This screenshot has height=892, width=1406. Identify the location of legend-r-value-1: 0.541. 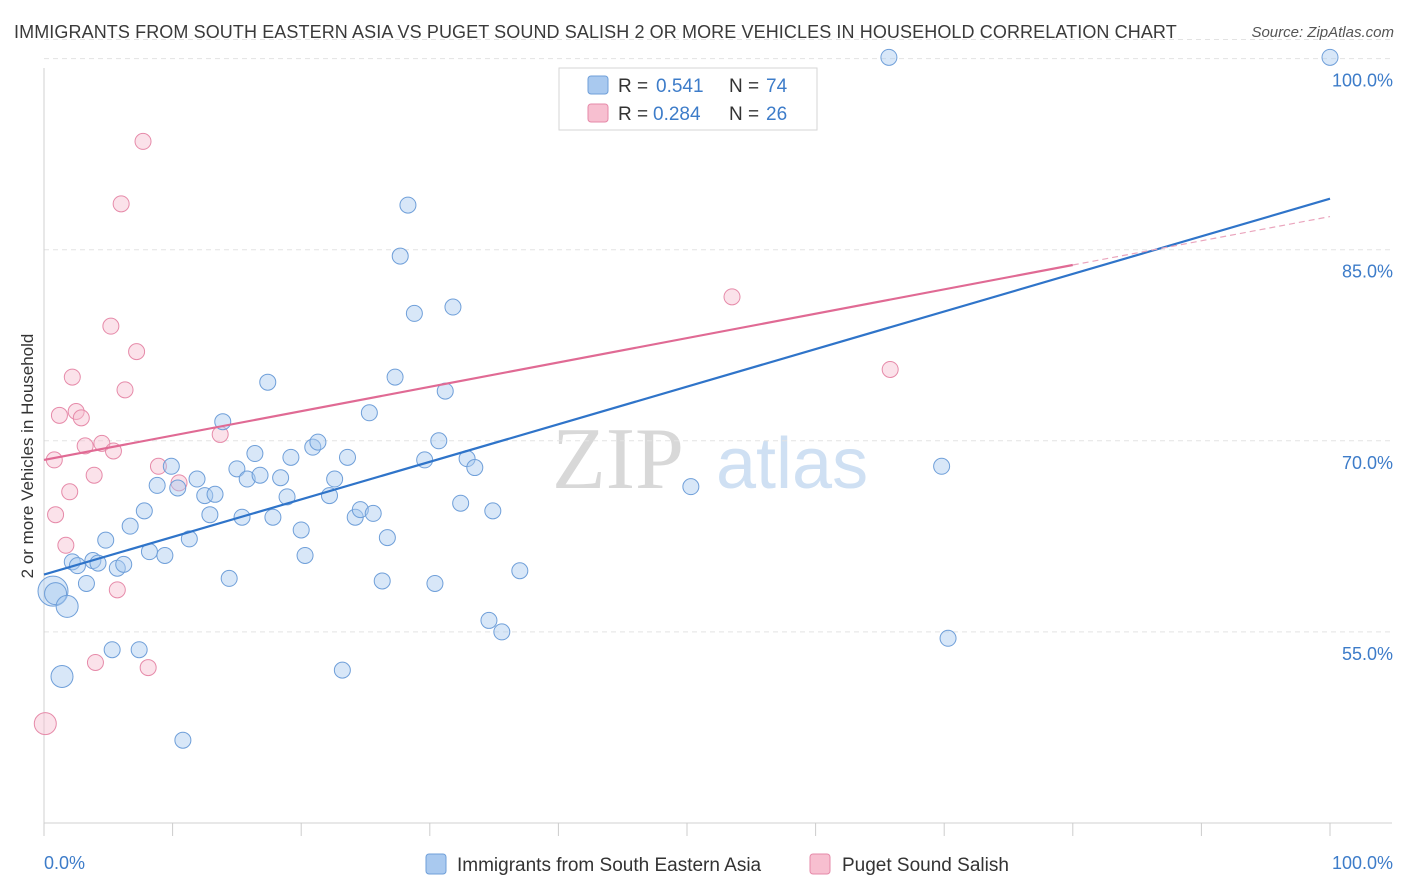
(680, 86).